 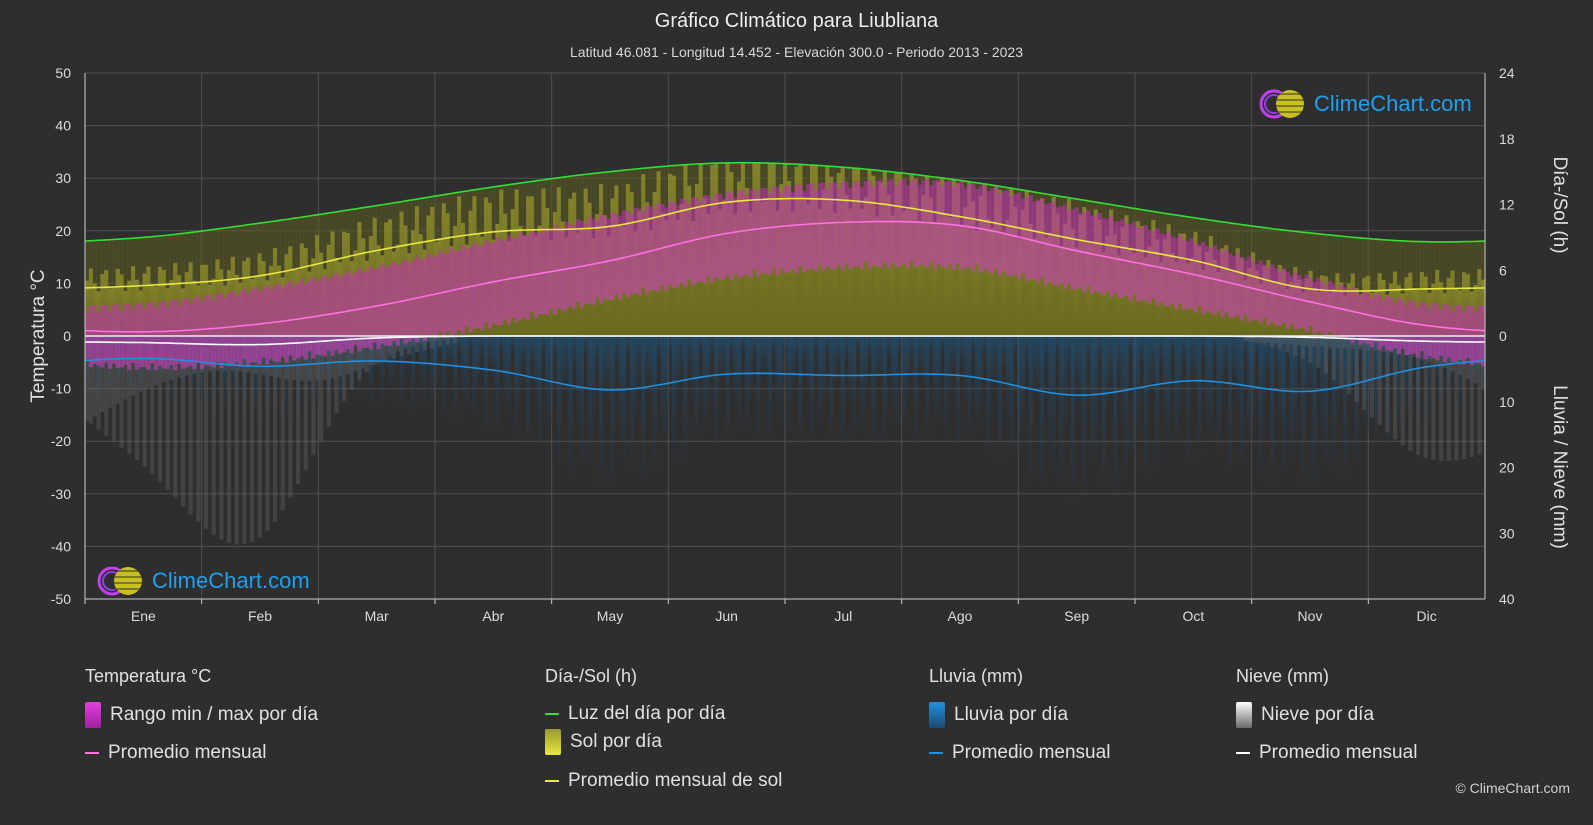 I want to click on legend-label: Promedio mensual, so click(x=1338, y=752).